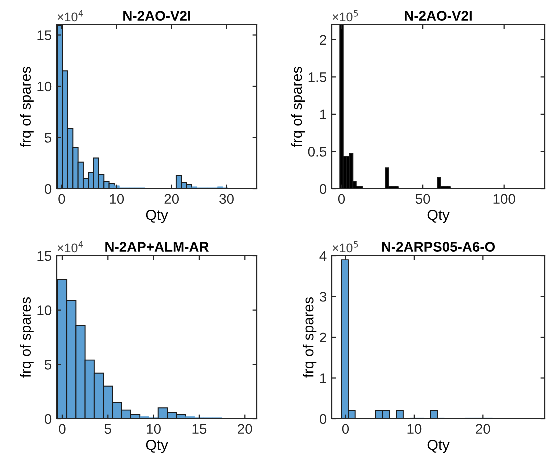 Image resolution: width=549 pixels, height=463 pixels. What do you see at coordinates (439, 247) in the screenshot?
I see `chart-title: N-2ARPS05-A6-O` at bounding box center [439, 247].